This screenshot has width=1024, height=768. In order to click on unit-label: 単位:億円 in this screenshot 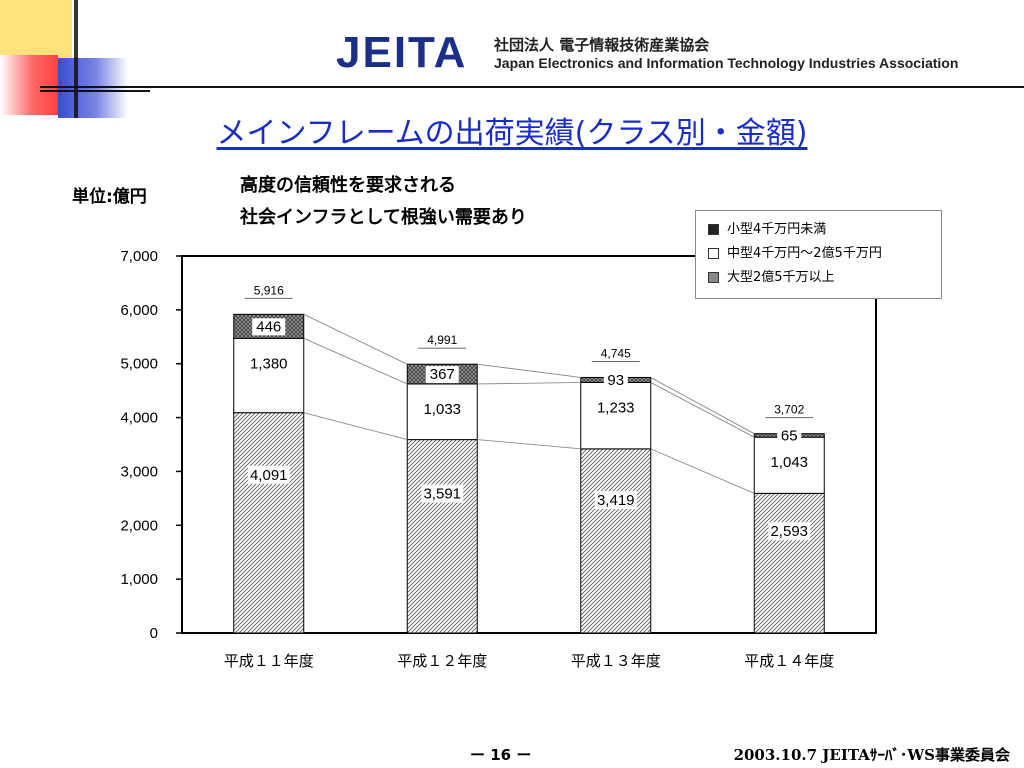, I will do `click(109, 197)`.